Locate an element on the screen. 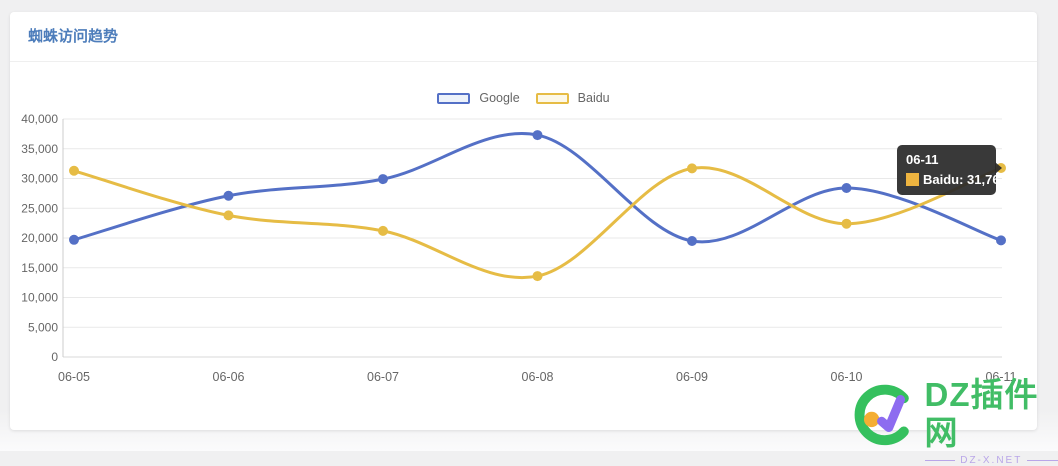 Image resolution: width=1058 pixels, height=466 pixels. google-legend-swatch is located at coordinates (454, 98).